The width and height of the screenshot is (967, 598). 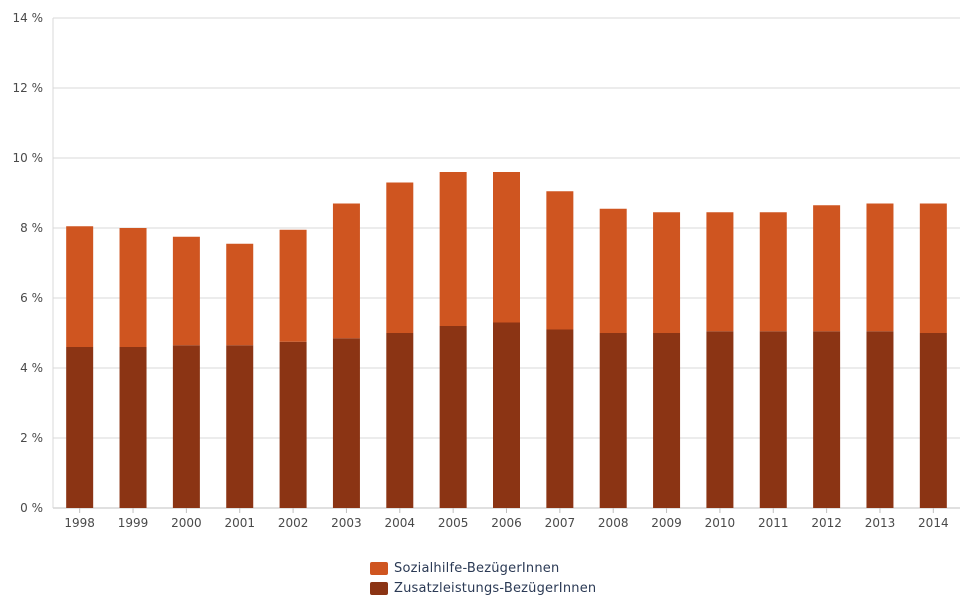 I want to click on y-tick-label: 0 %, so click(x=31, y=508).